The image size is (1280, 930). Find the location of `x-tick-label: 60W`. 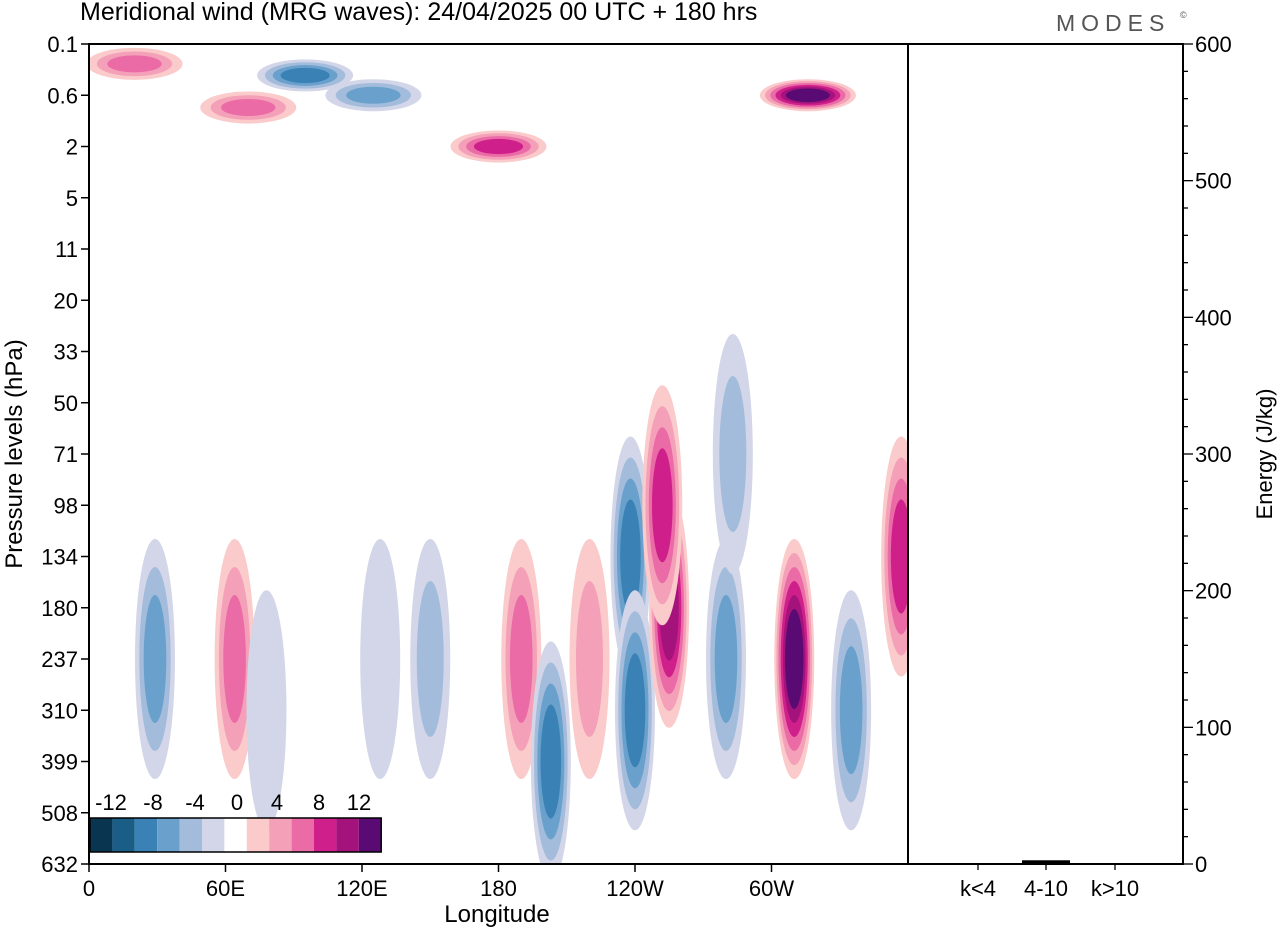

x-tick-label: 60W is located at coordinates (771, 888).